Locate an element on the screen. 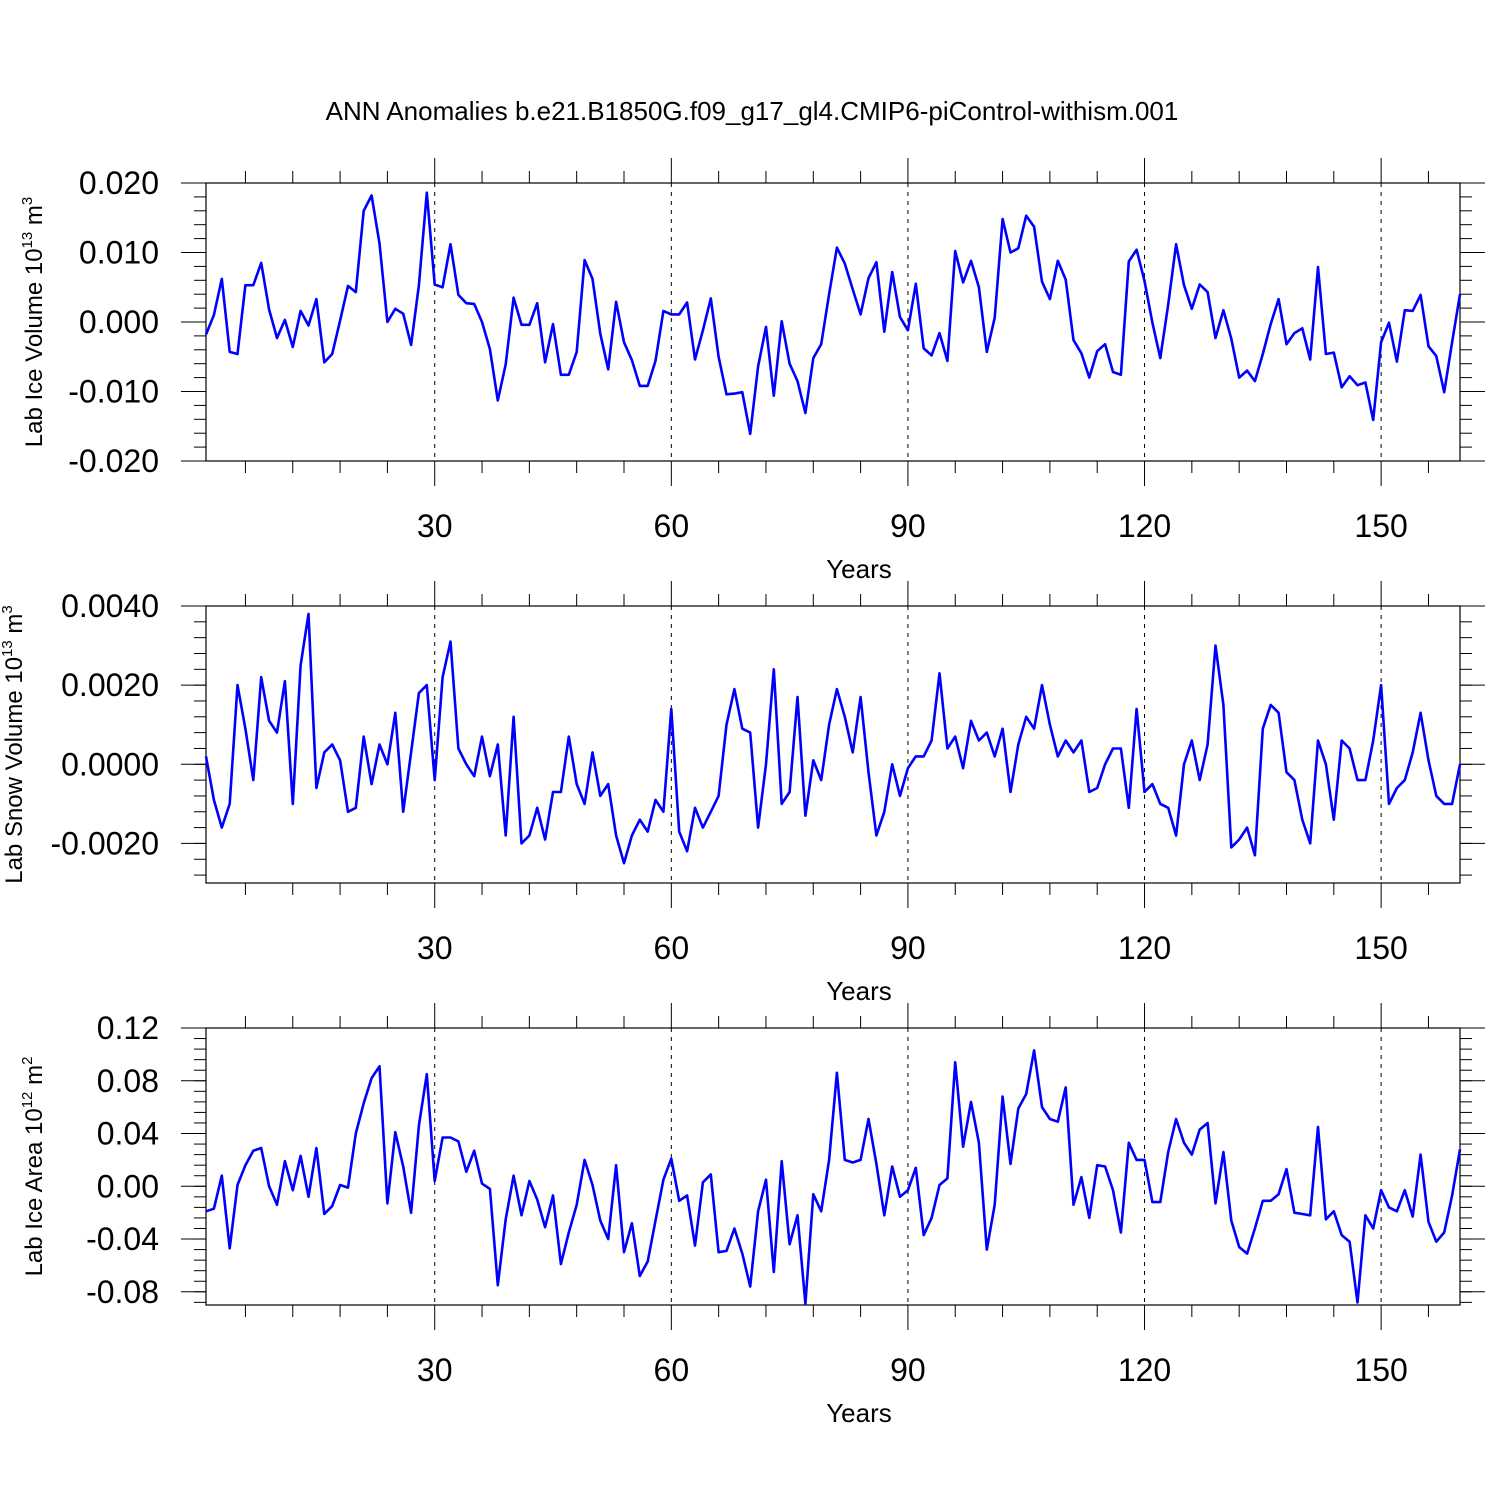 The height and width of the screenshot is (1500, 1500). y-tick-label: -0.0020 is located at coordinates (104, 843).